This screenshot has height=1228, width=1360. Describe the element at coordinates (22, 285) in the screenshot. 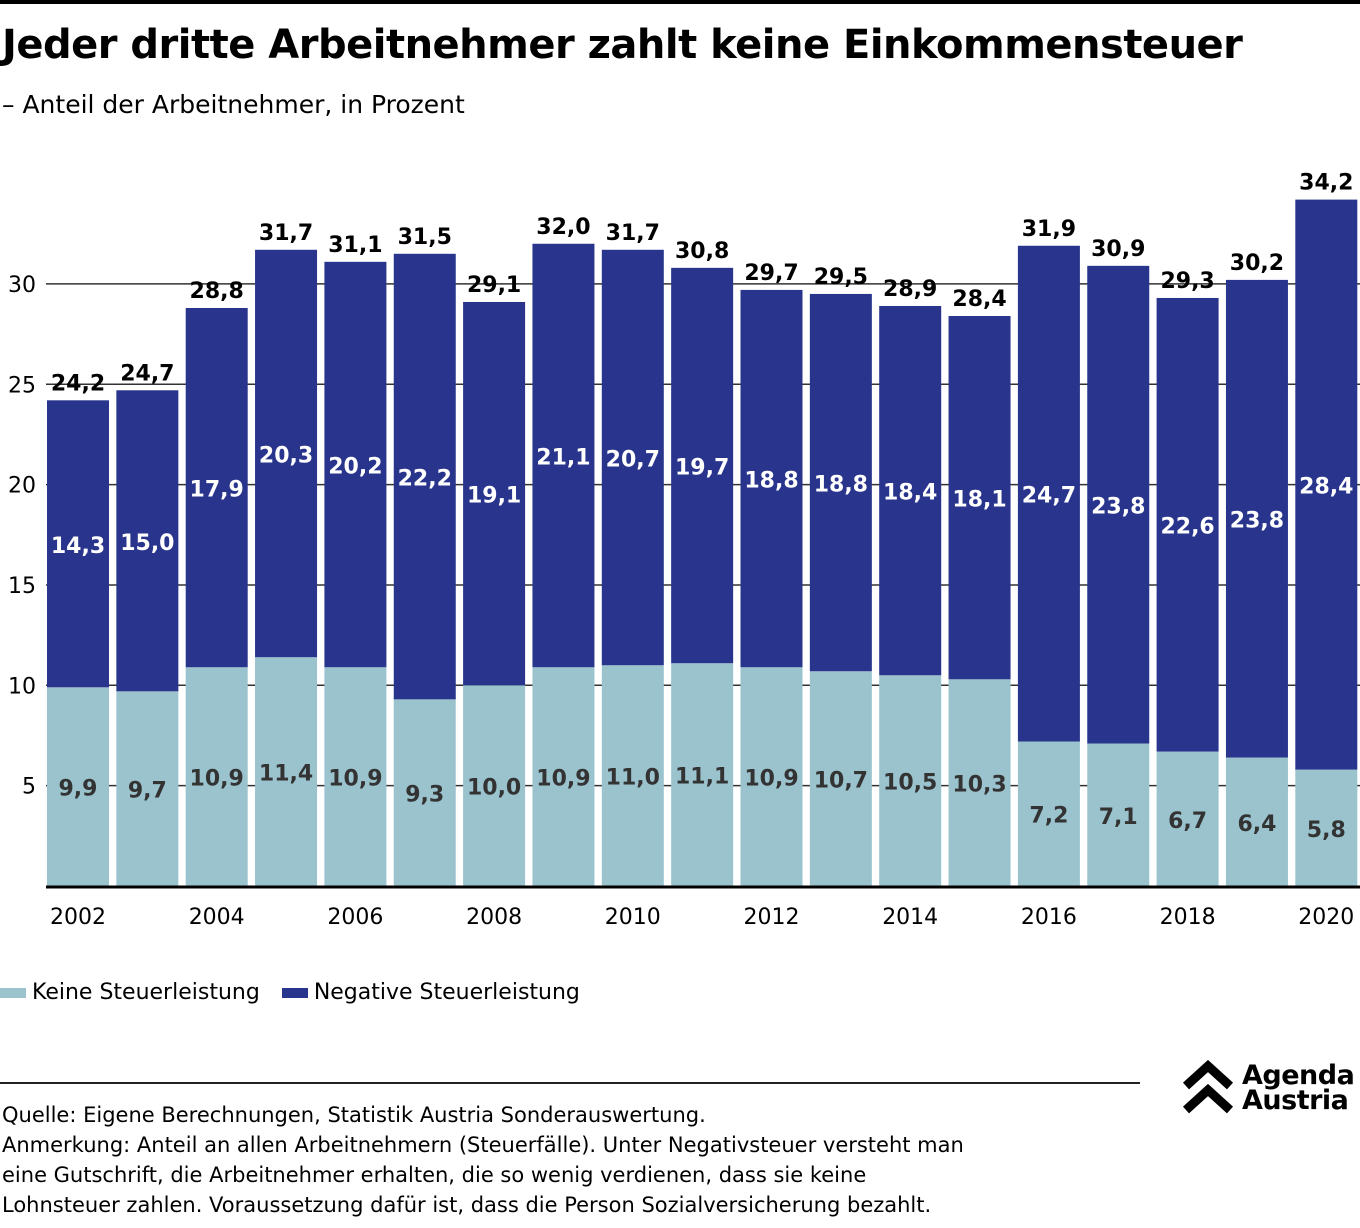

I see `y-tick-label: 30` at that location.